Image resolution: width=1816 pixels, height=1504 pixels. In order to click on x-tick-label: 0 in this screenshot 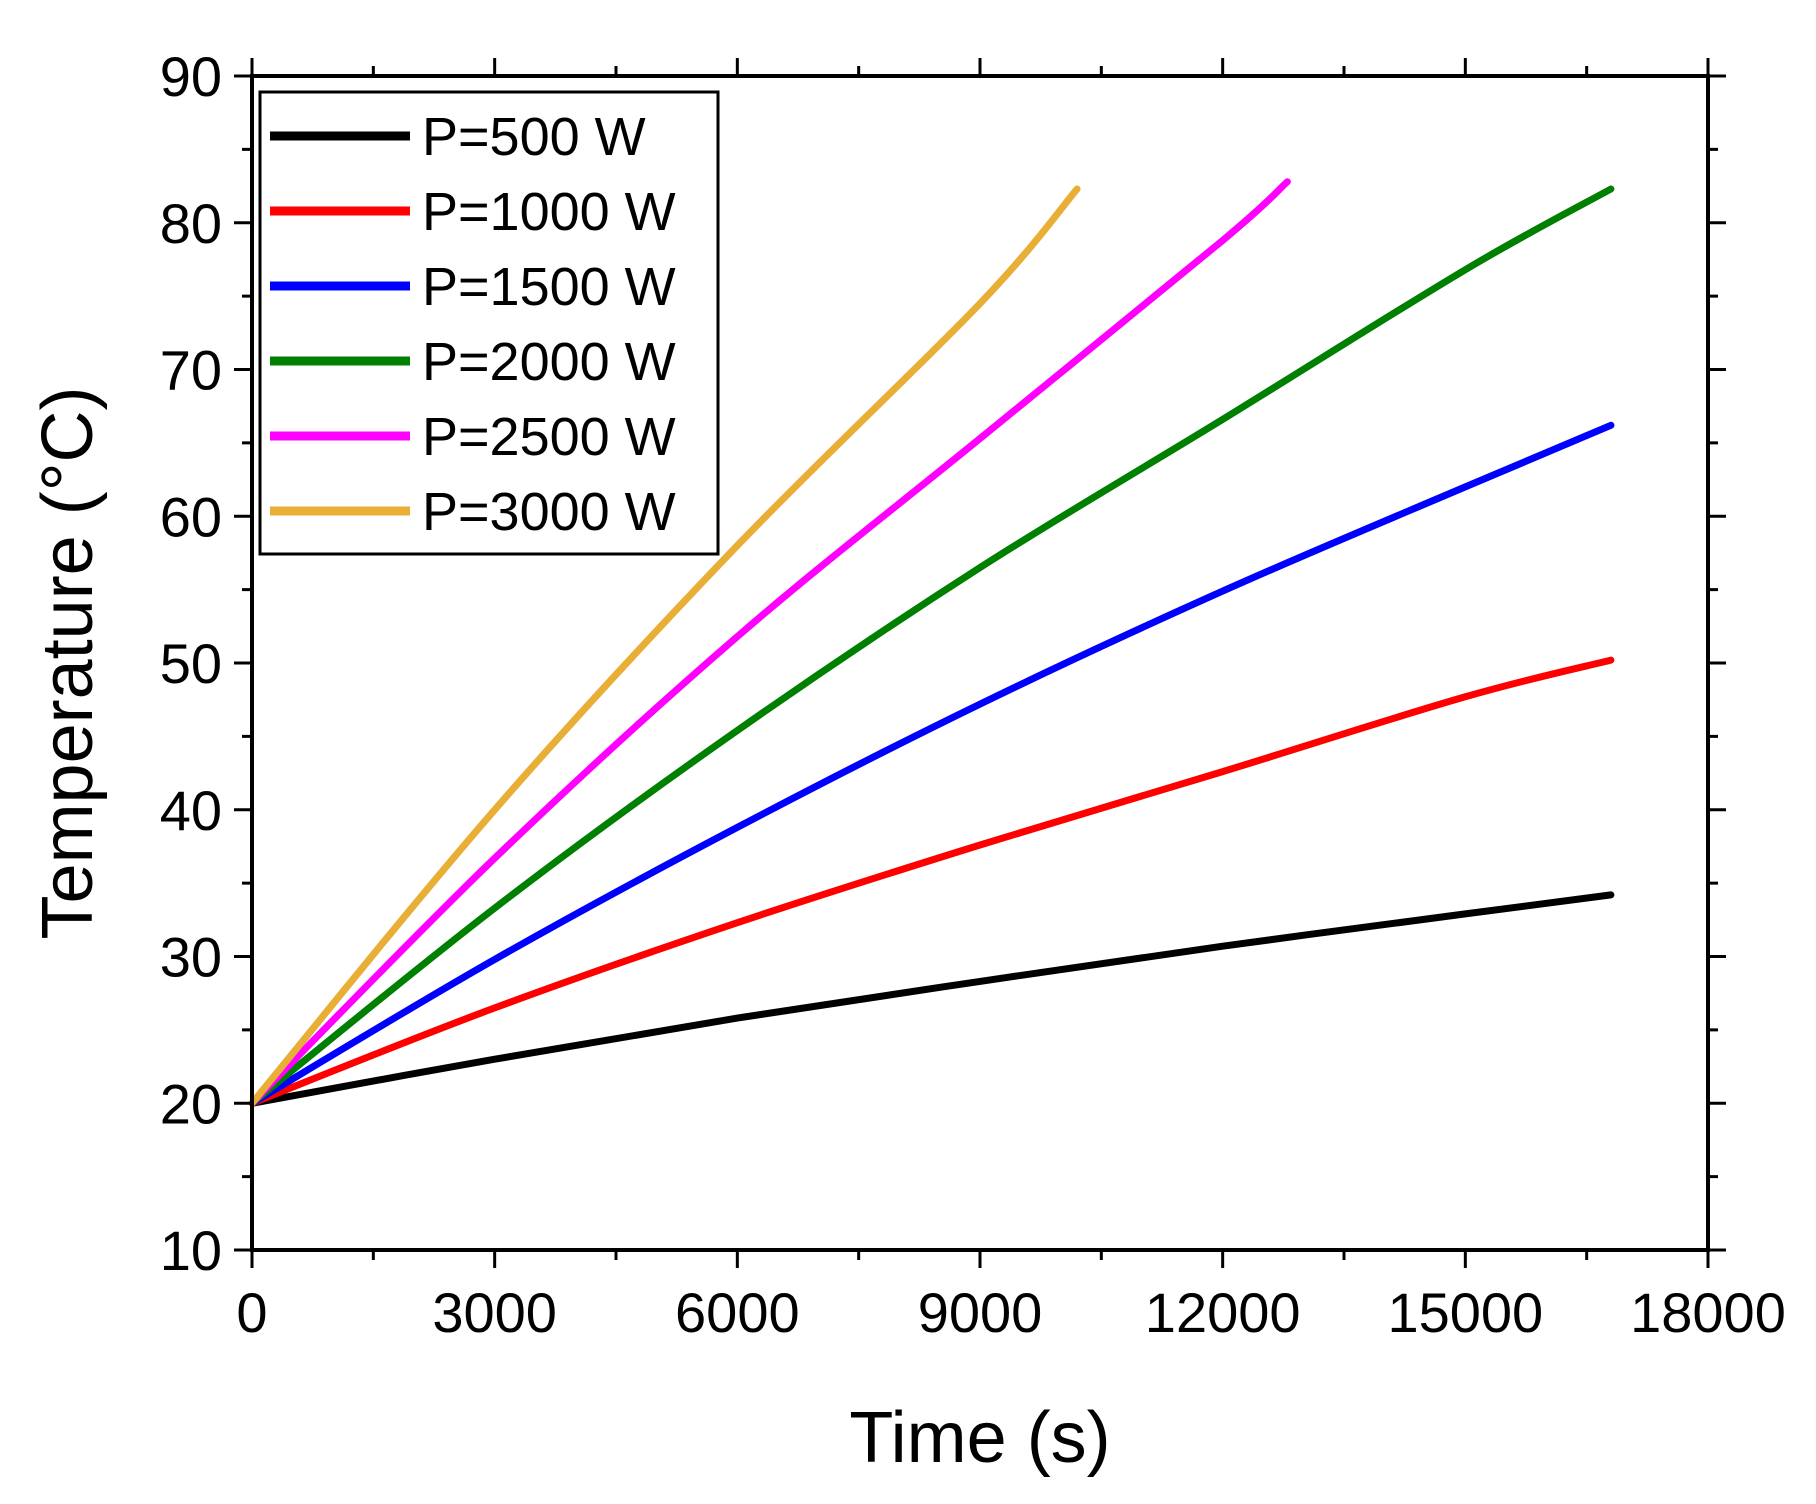, I will do `click(251, 1312)`.